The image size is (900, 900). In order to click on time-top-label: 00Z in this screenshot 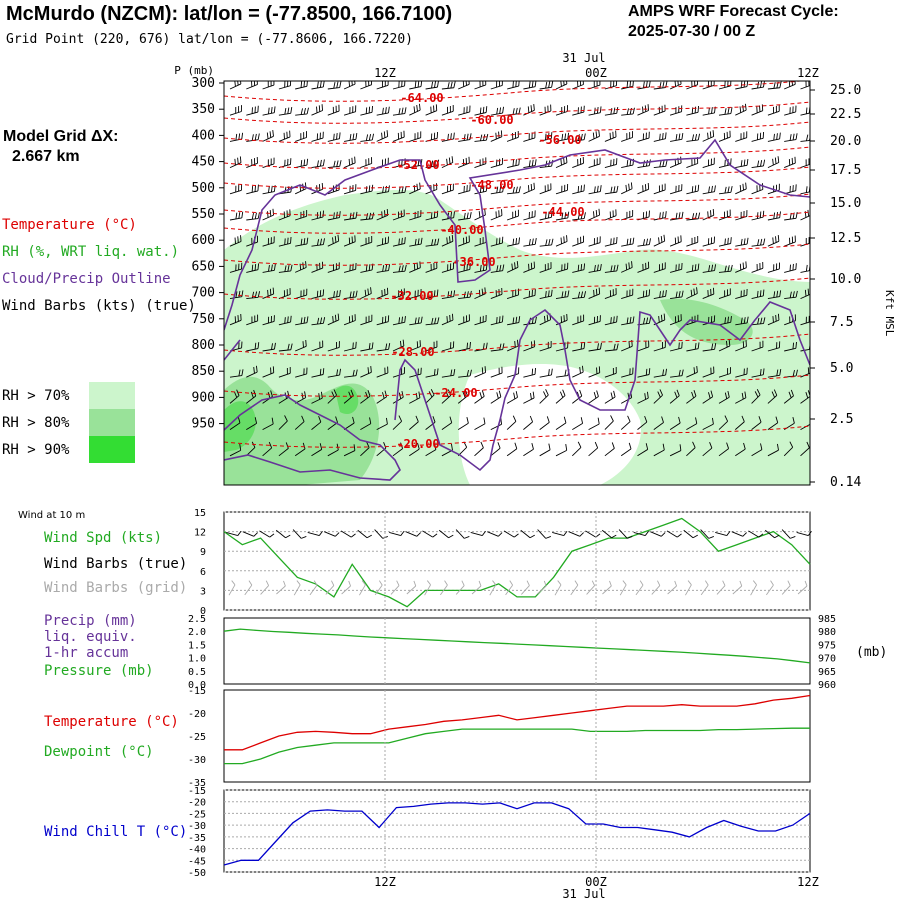, I will do `click(596, 73)`.